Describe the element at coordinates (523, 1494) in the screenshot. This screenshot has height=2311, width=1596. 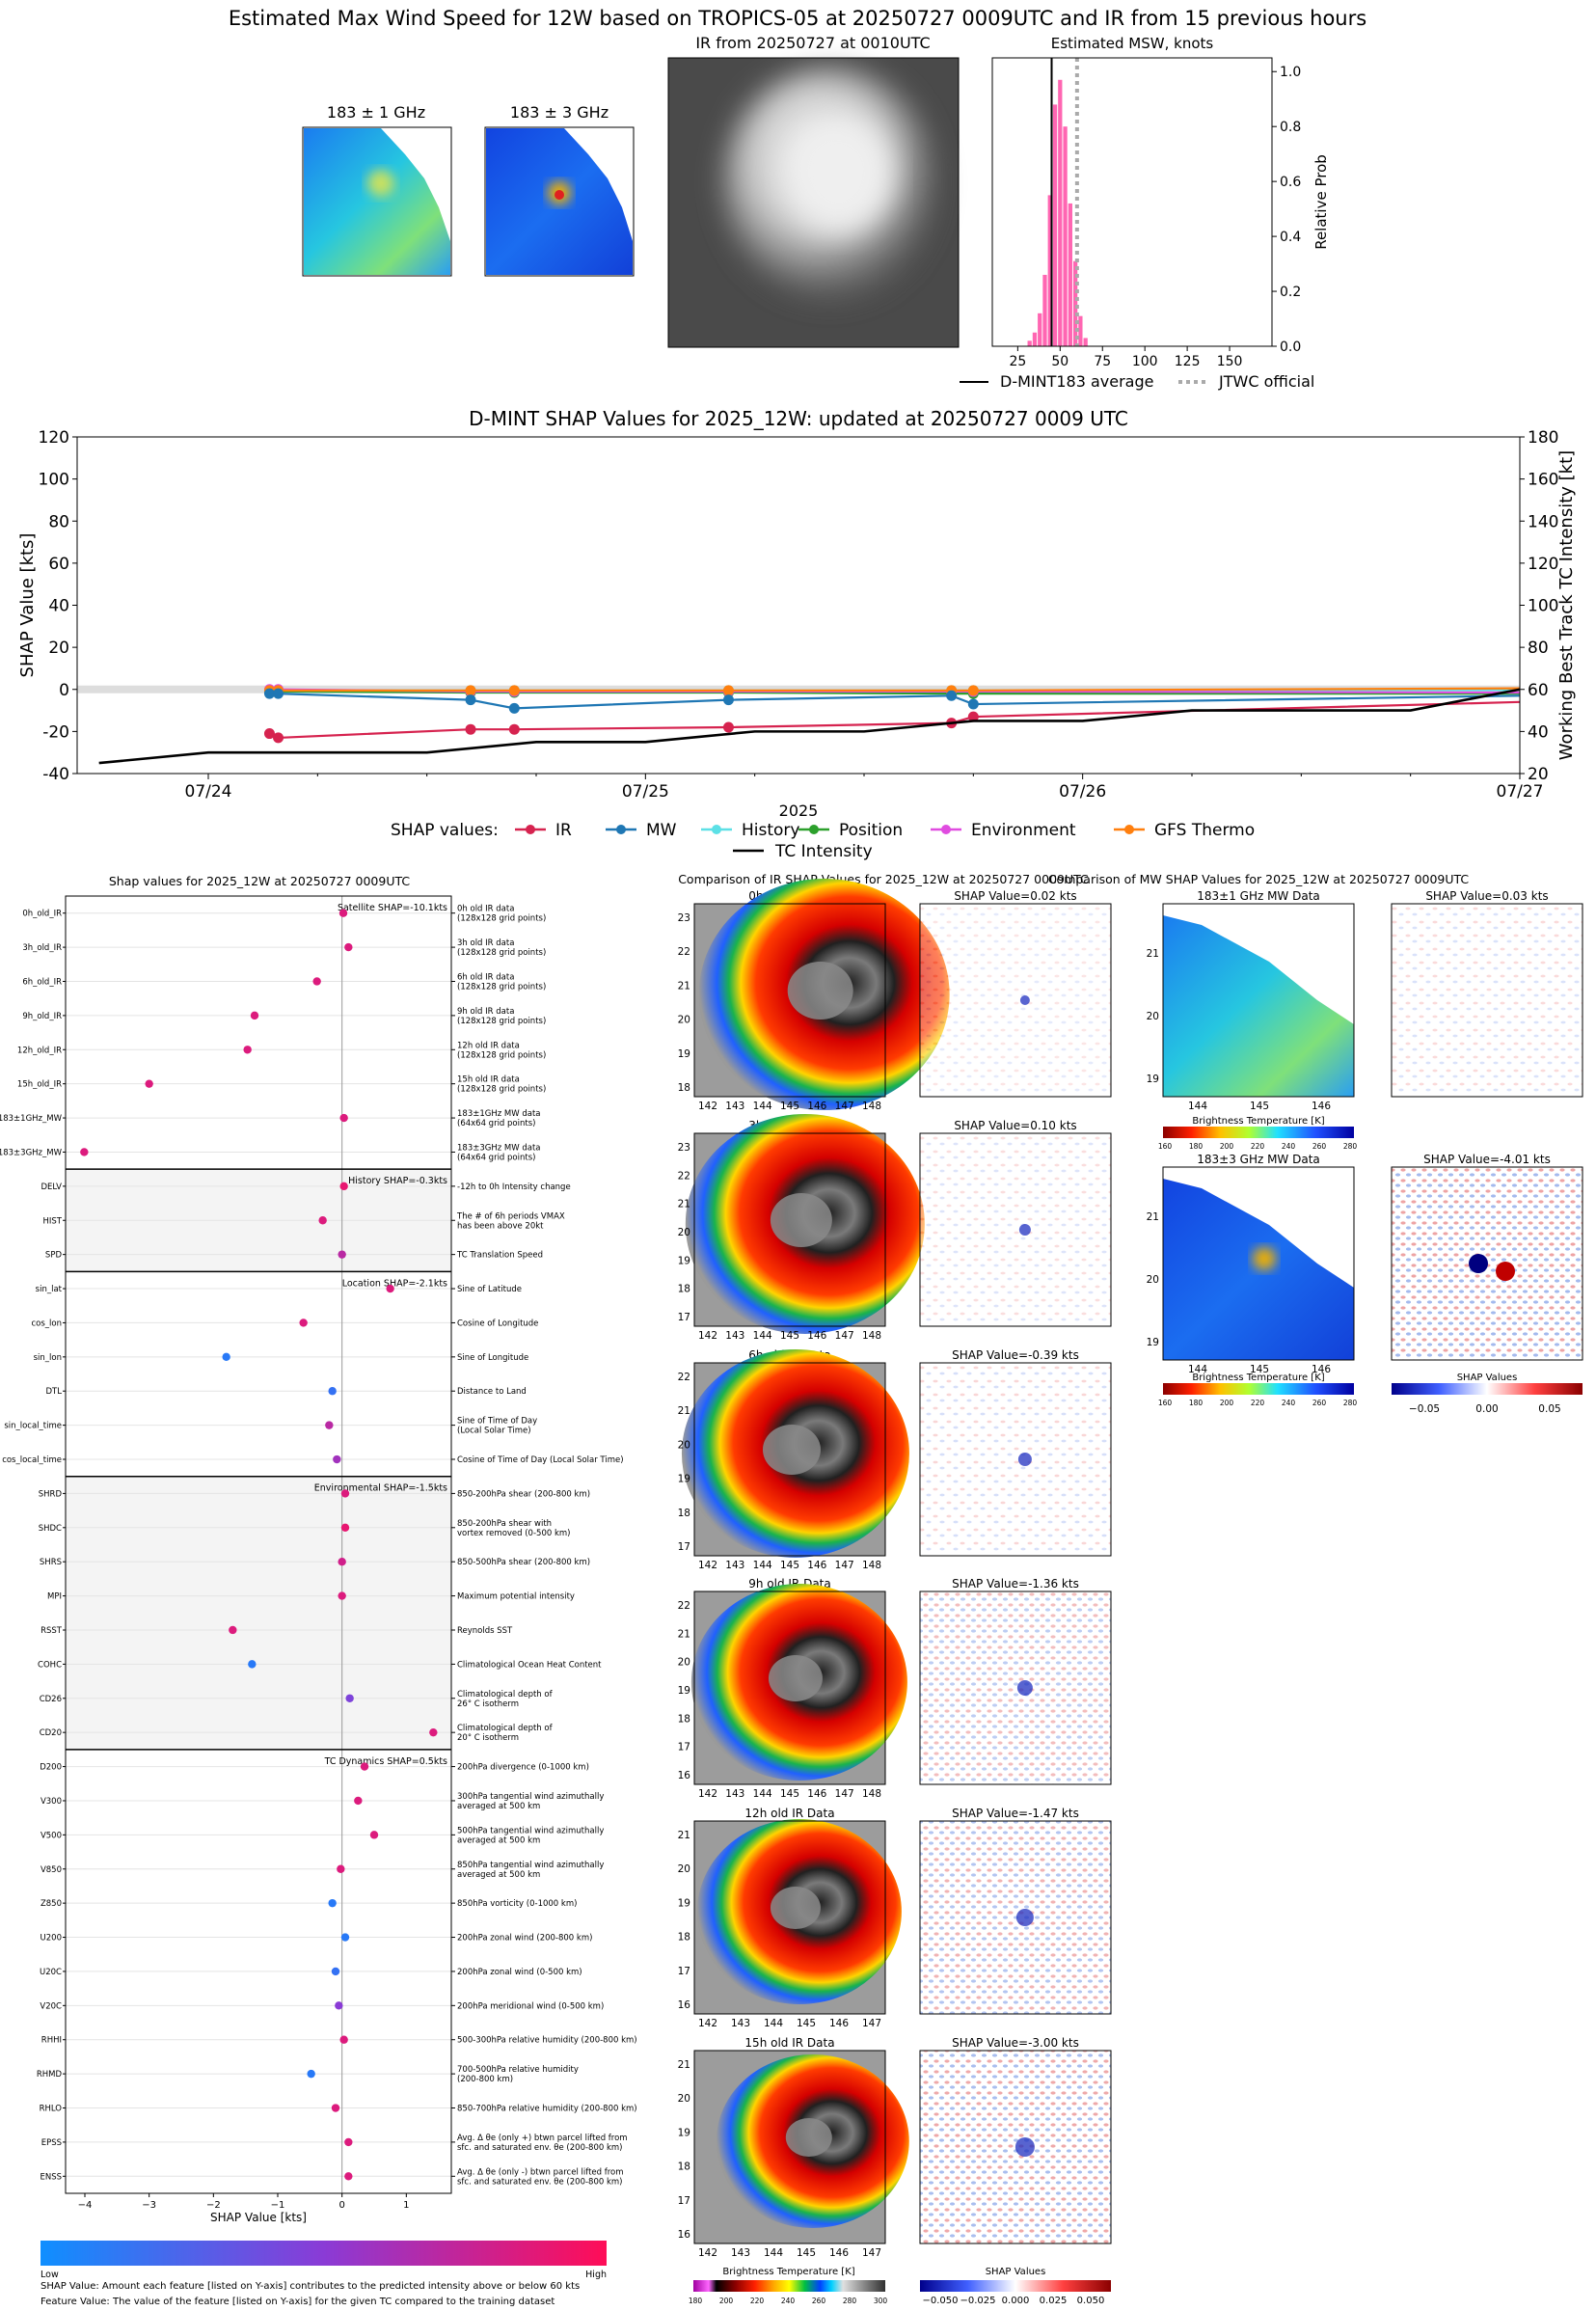
I see `feat-description-label: 850-200hPa shear (200-800 km)` at that location.